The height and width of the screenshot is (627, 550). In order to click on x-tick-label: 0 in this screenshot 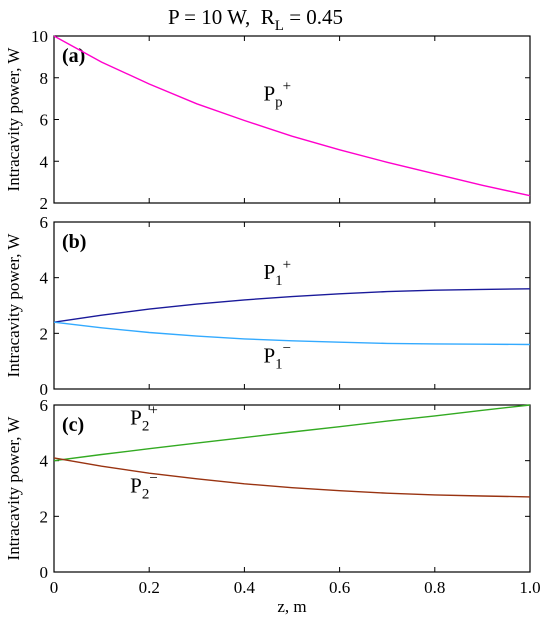, I will do `click(54, 587)`.